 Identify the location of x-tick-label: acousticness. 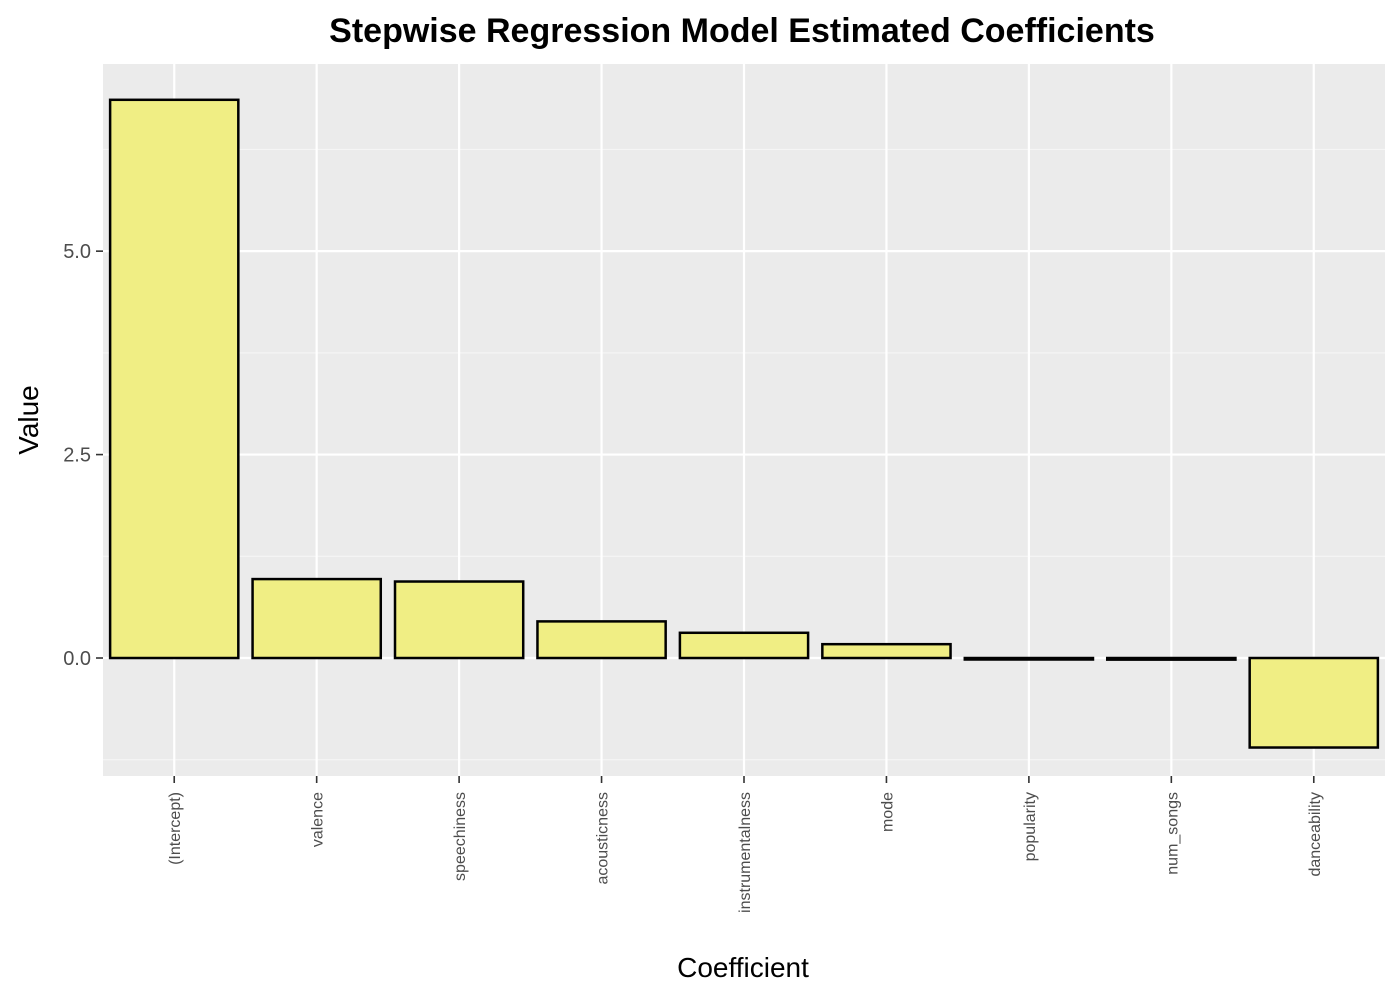
(603, 838).